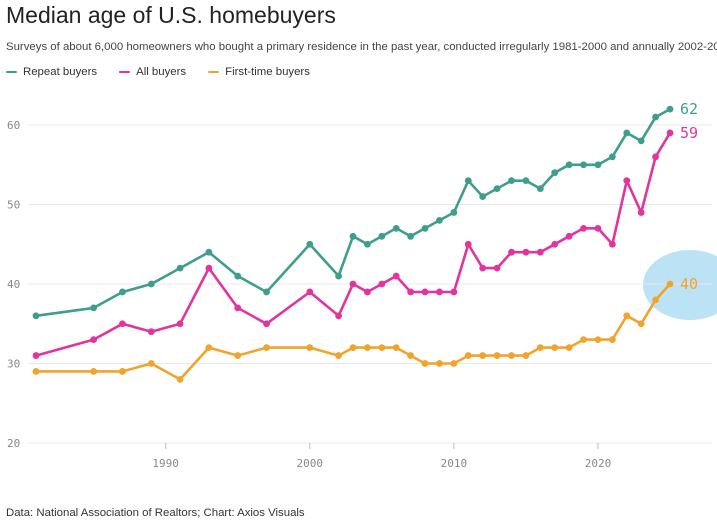  What do you see at coordinates (598, 165) in the screenshot?
I see `data-point-repeat-2020` at bounding box center [598, 165].